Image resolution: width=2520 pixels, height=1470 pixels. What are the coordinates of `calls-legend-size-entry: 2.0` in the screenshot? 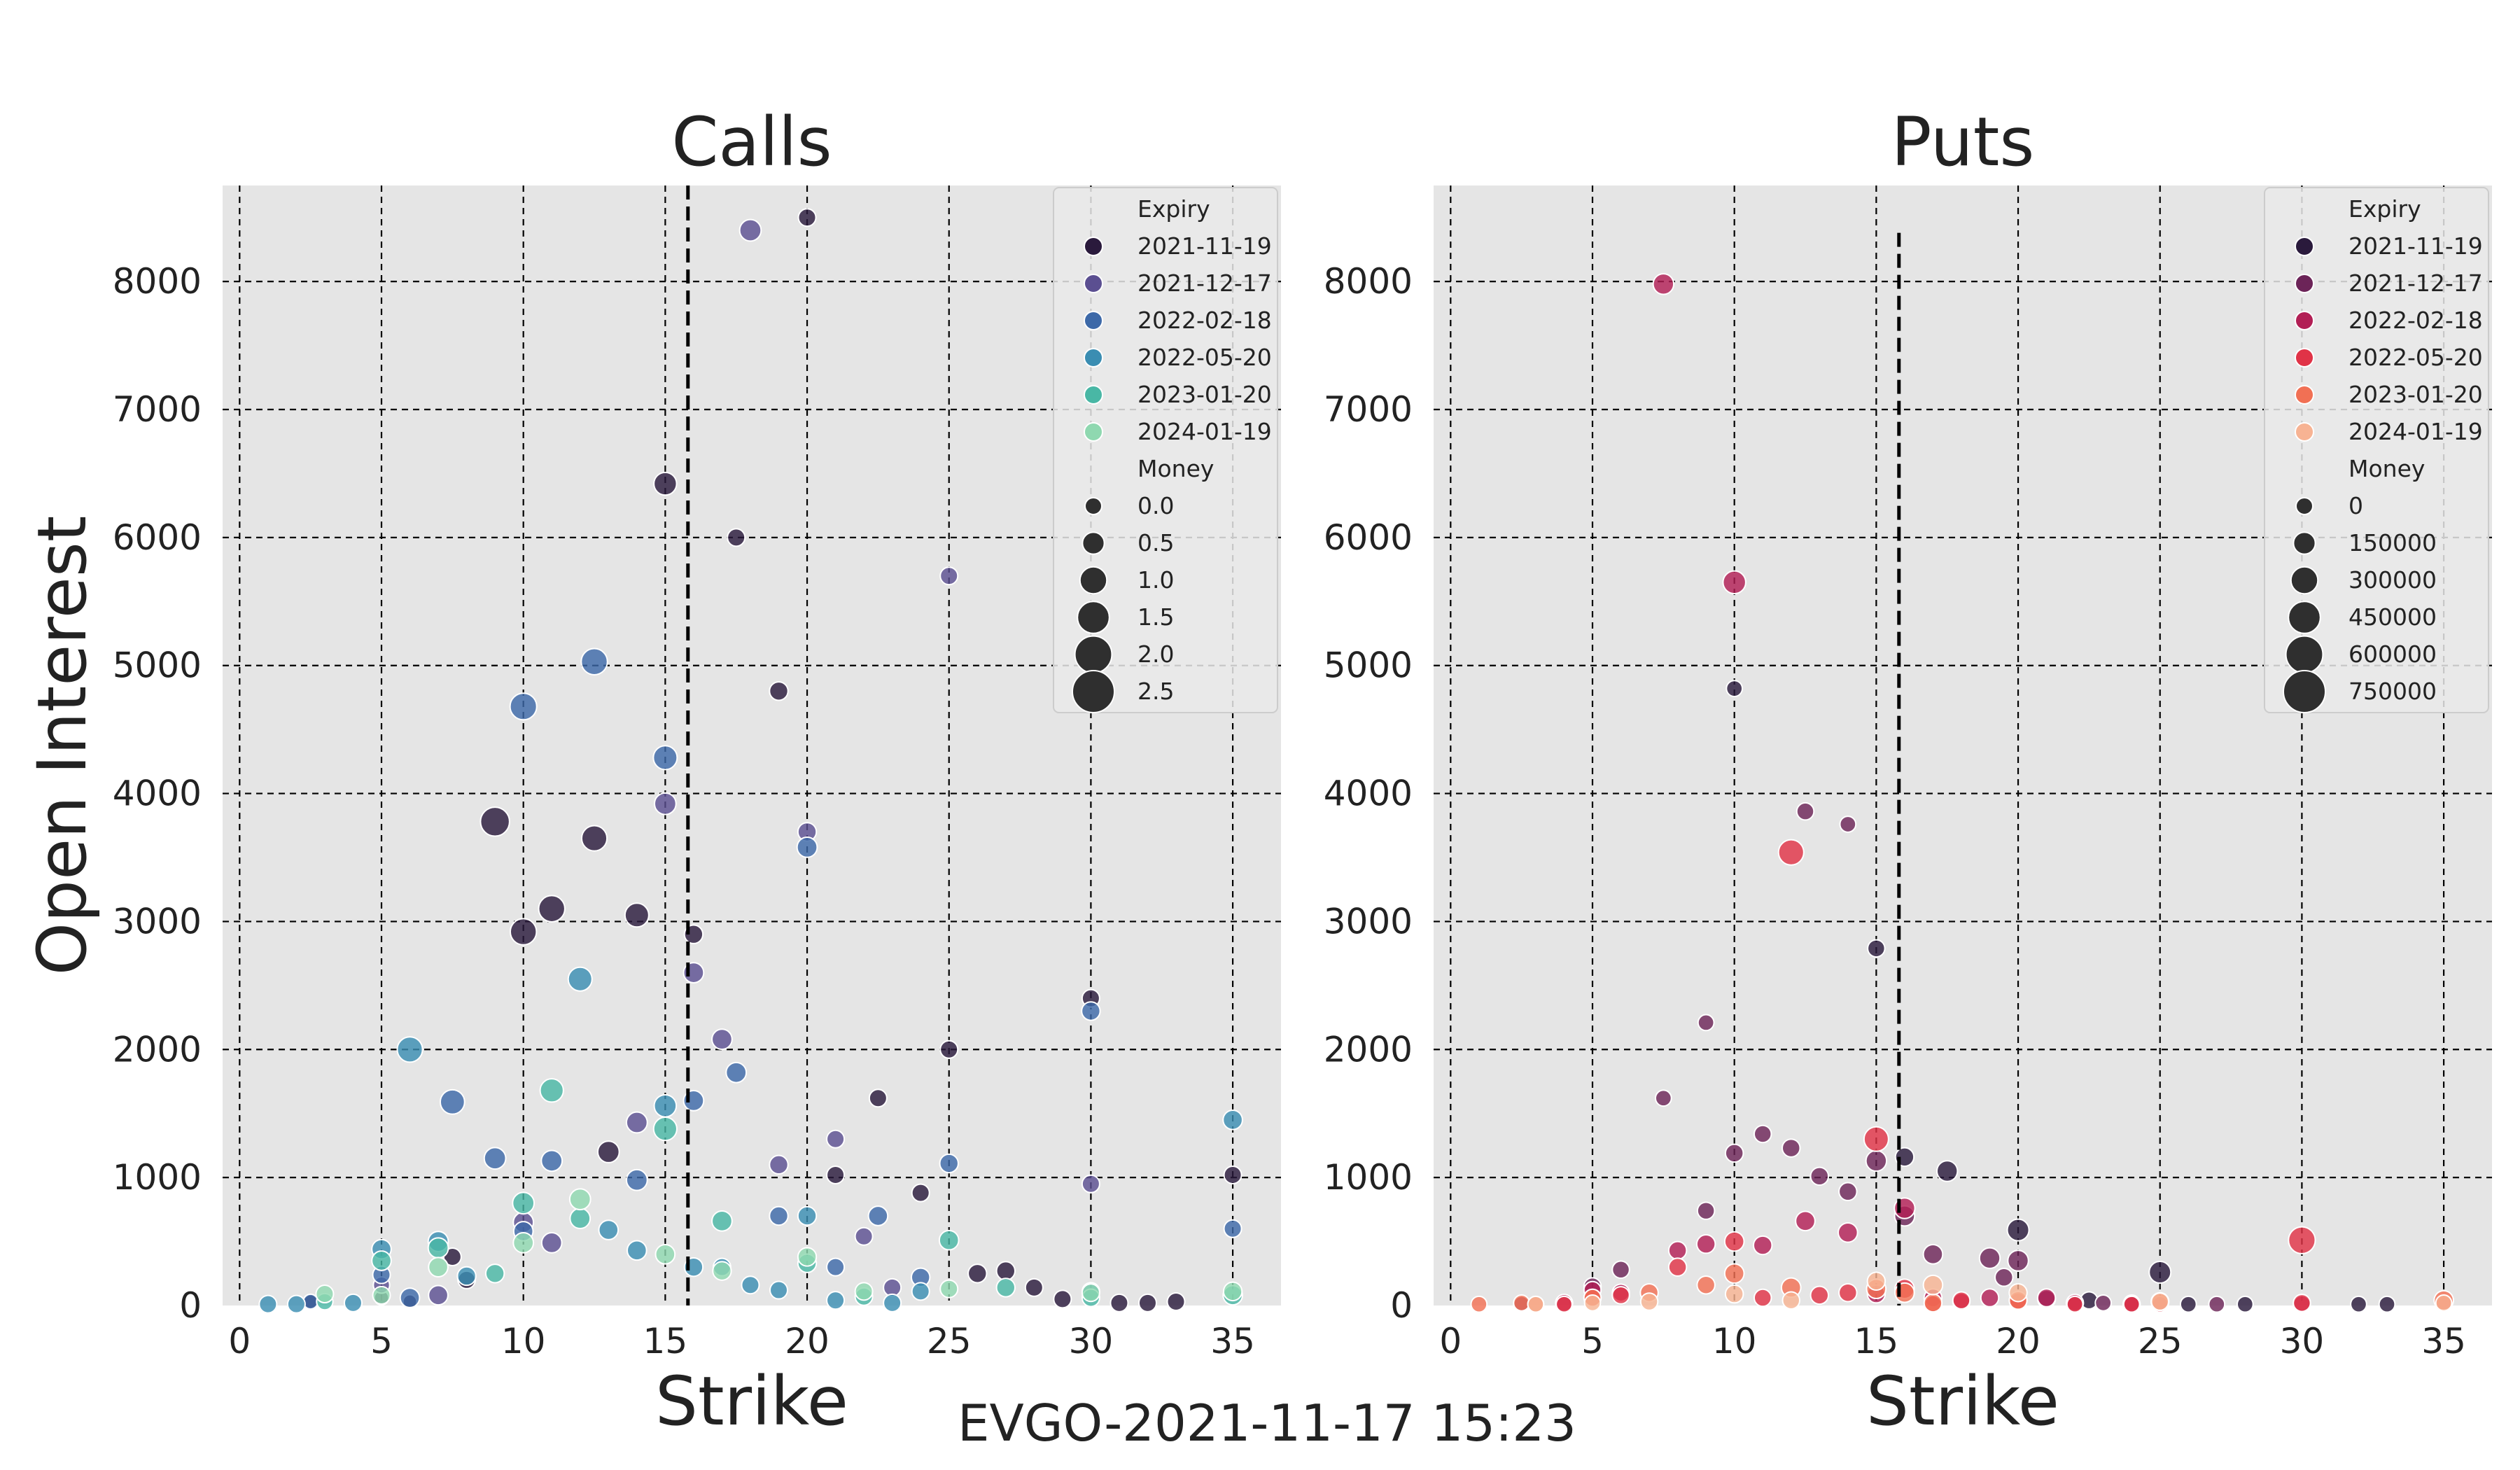 It's located at (1156, 654).